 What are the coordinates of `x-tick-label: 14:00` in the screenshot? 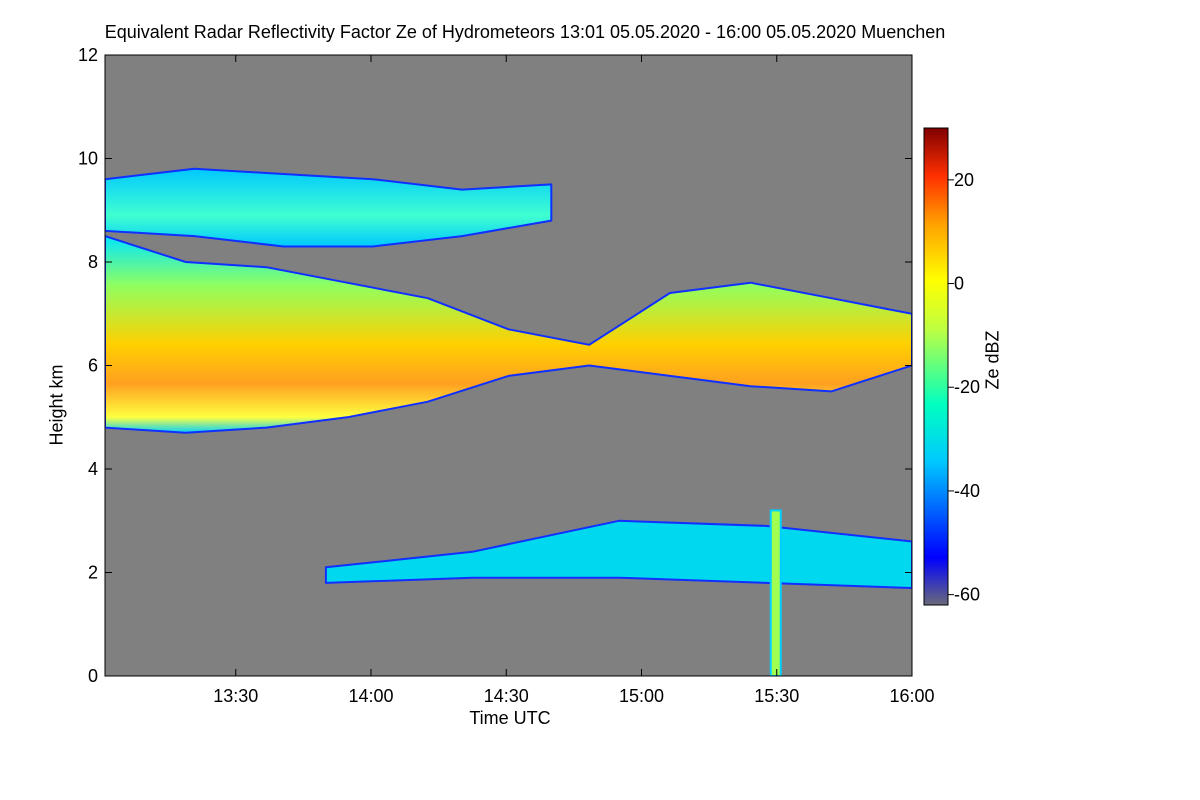 It's located at (370, 696).